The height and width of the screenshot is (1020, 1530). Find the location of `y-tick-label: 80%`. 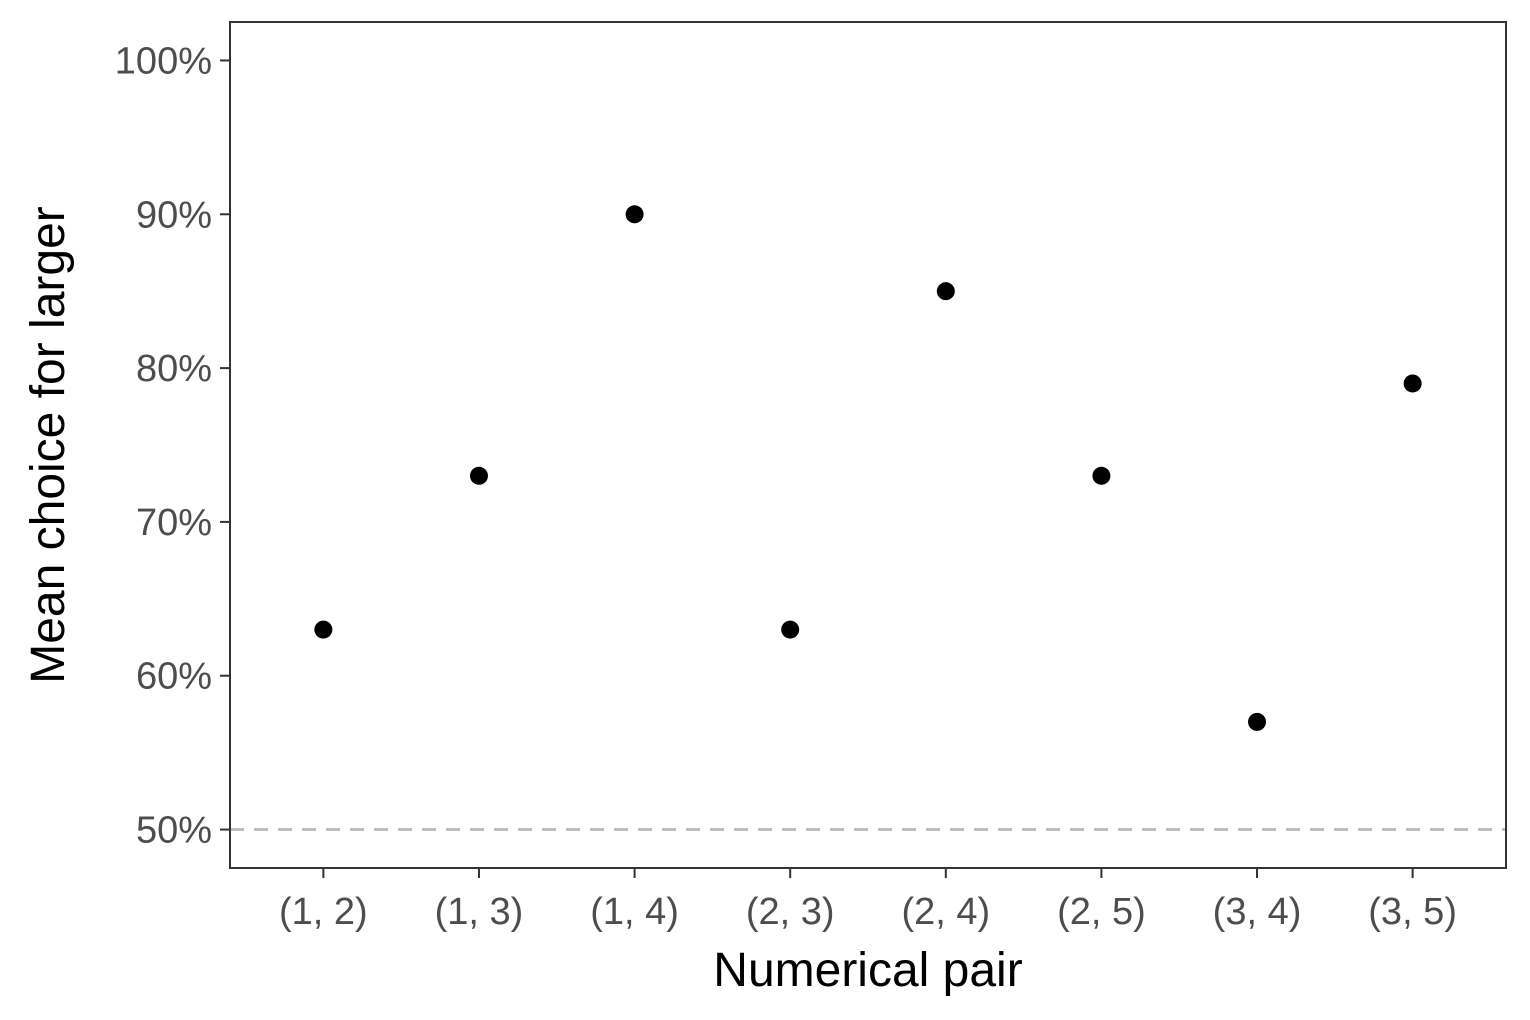

y-tick-label: 80% is located at coordinates (174, 369).